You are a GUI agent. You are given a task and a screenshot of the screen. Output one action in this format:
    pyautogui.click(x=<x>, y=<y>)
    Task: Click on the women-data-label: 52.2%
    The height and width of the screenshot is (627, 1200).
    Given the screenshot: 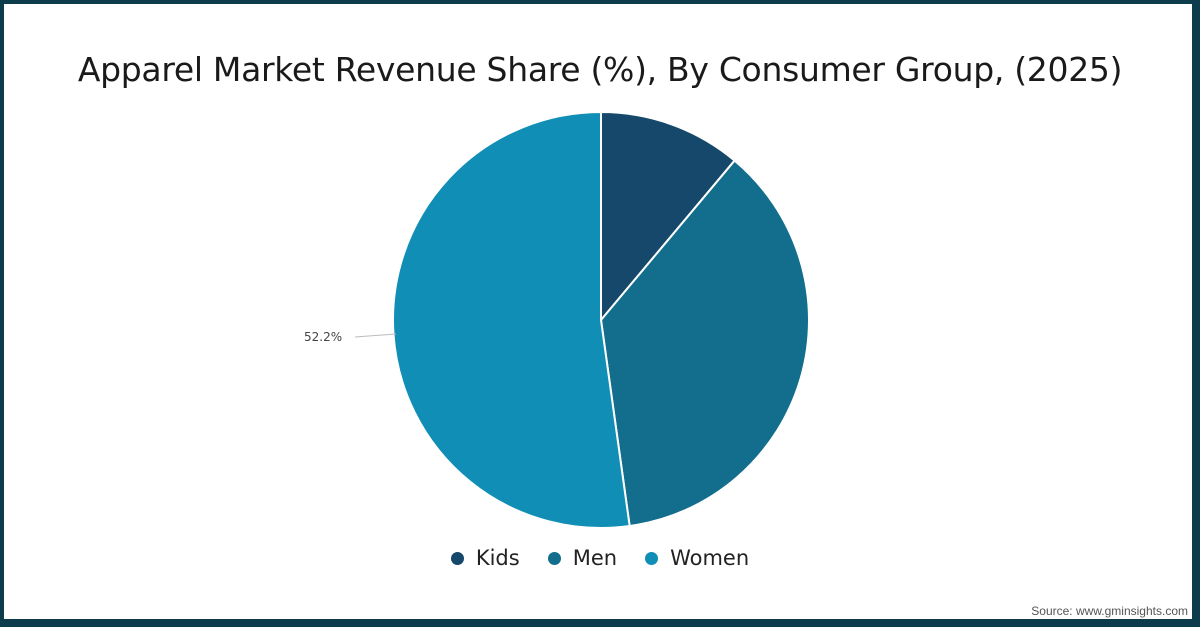 What is the action you would take?
    pyautogui.click(x=323, y=337)
    